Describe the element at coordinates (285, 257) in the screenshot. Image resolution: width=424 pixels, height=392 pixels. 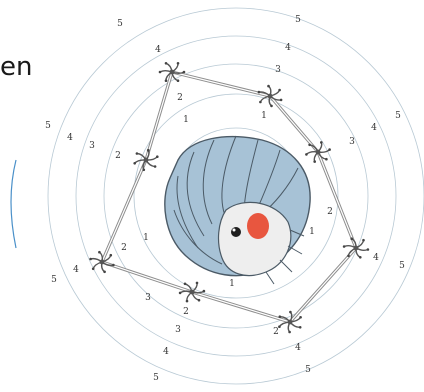
I see `creature-legs` at that location.